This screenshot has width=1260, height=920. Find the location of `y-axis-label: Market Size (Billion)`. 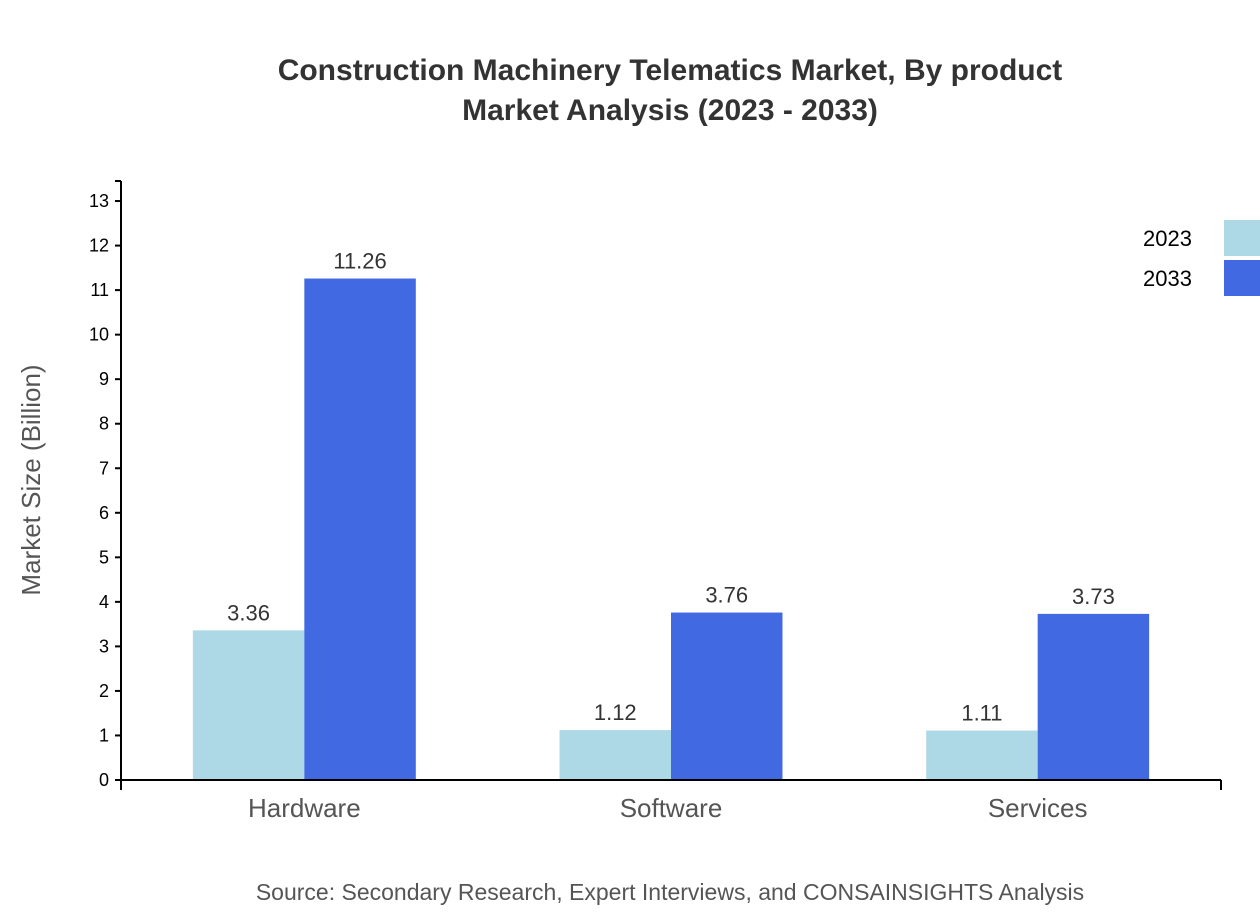

y-axis-label: Market Size (Billion) is located at coordinates (31, 479).